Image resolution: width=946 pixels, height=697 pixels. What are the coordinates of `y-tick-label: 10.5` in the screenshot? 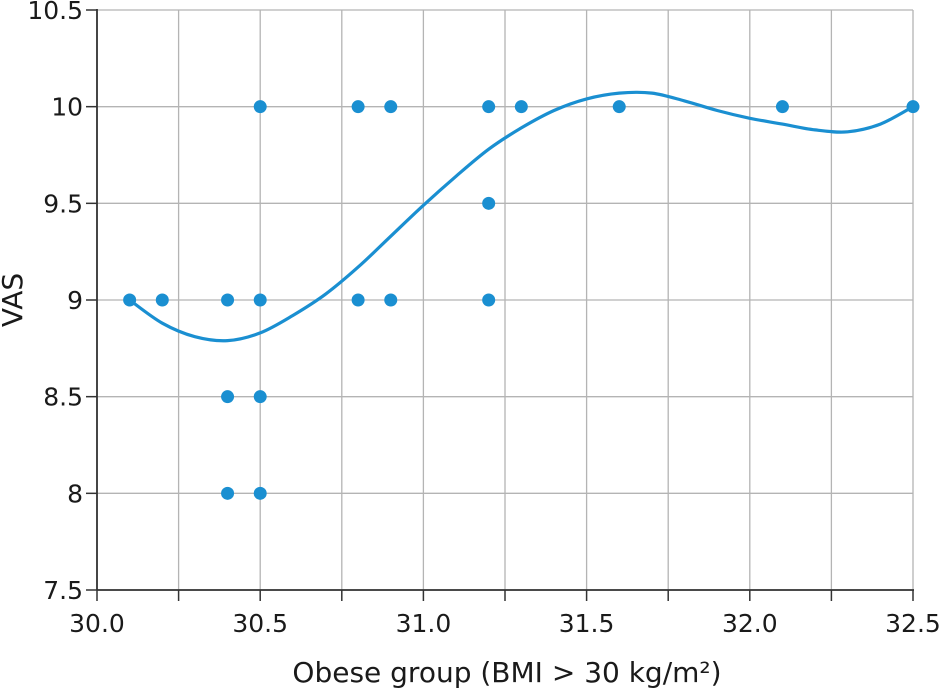 It's located at (55, 12).